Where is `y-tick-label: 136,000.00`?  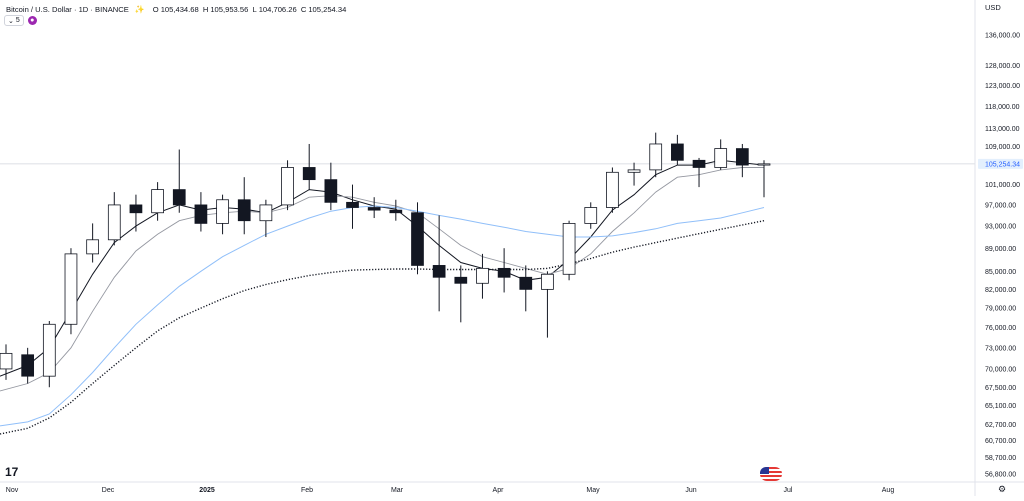
y-tick-label: 136,000.00 is located at coordinates (1002, 36).